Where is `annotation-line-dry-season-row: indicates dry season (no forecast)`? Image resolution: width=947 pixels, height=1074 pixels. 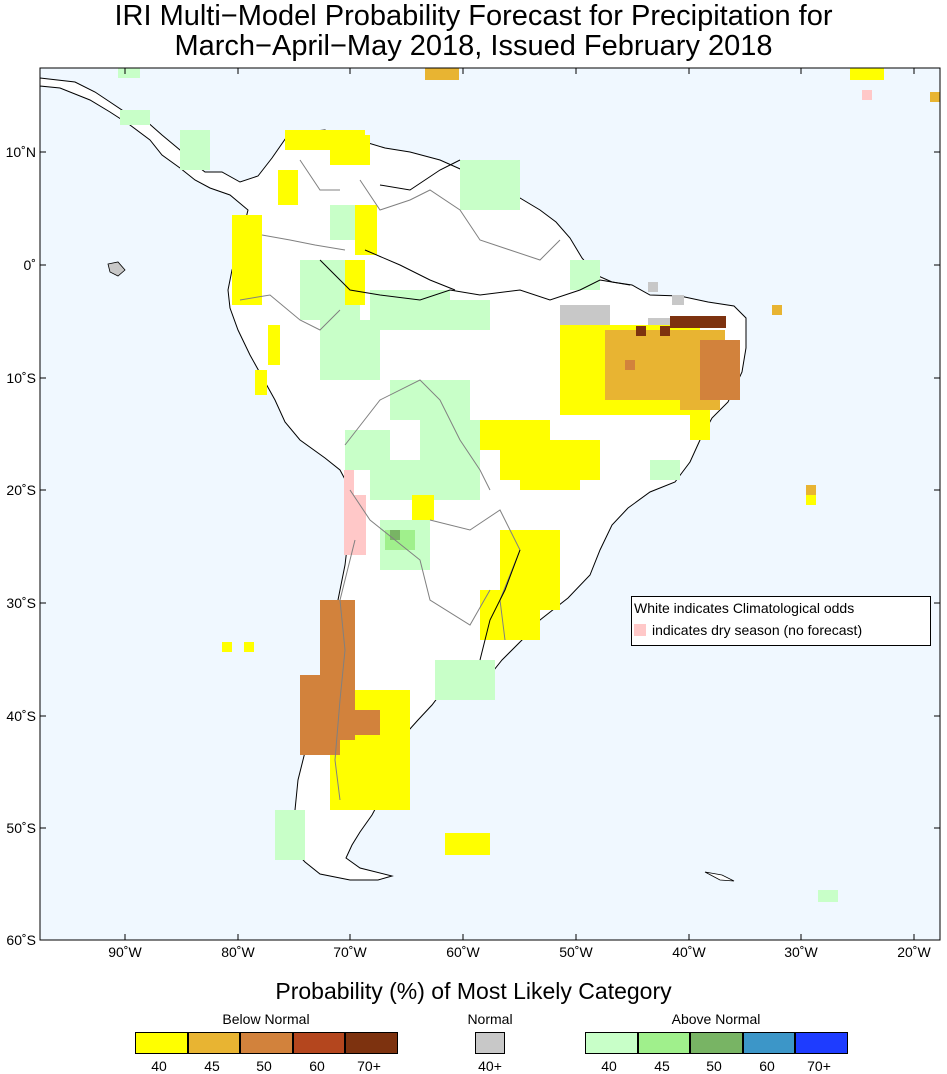 annotation-line-dry-season-row: indicates dry season (no forecast) is located at coordinates (748, 630).